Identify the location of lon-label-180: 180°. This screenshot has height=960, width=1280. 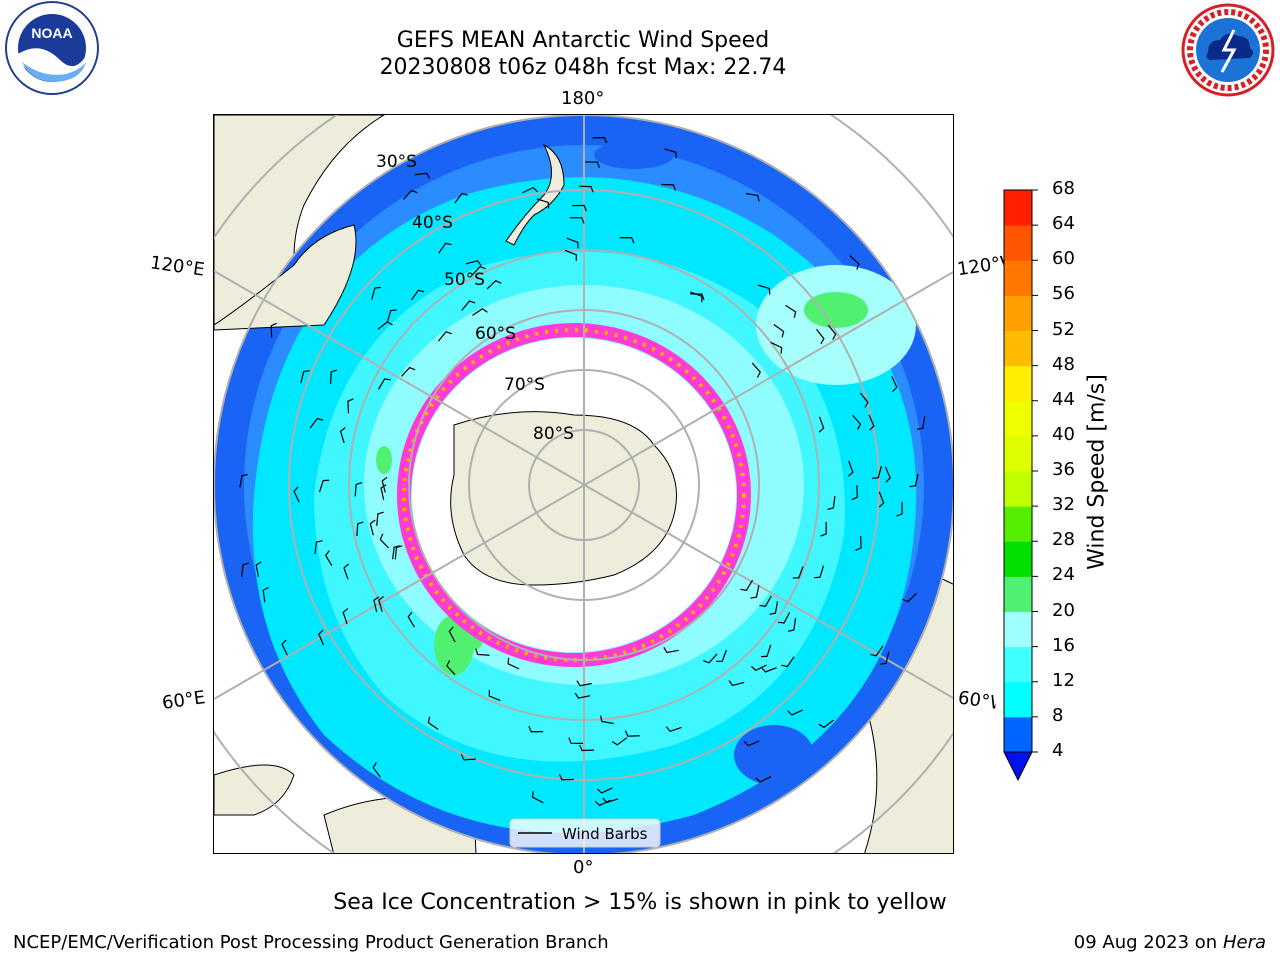
(583, 98).